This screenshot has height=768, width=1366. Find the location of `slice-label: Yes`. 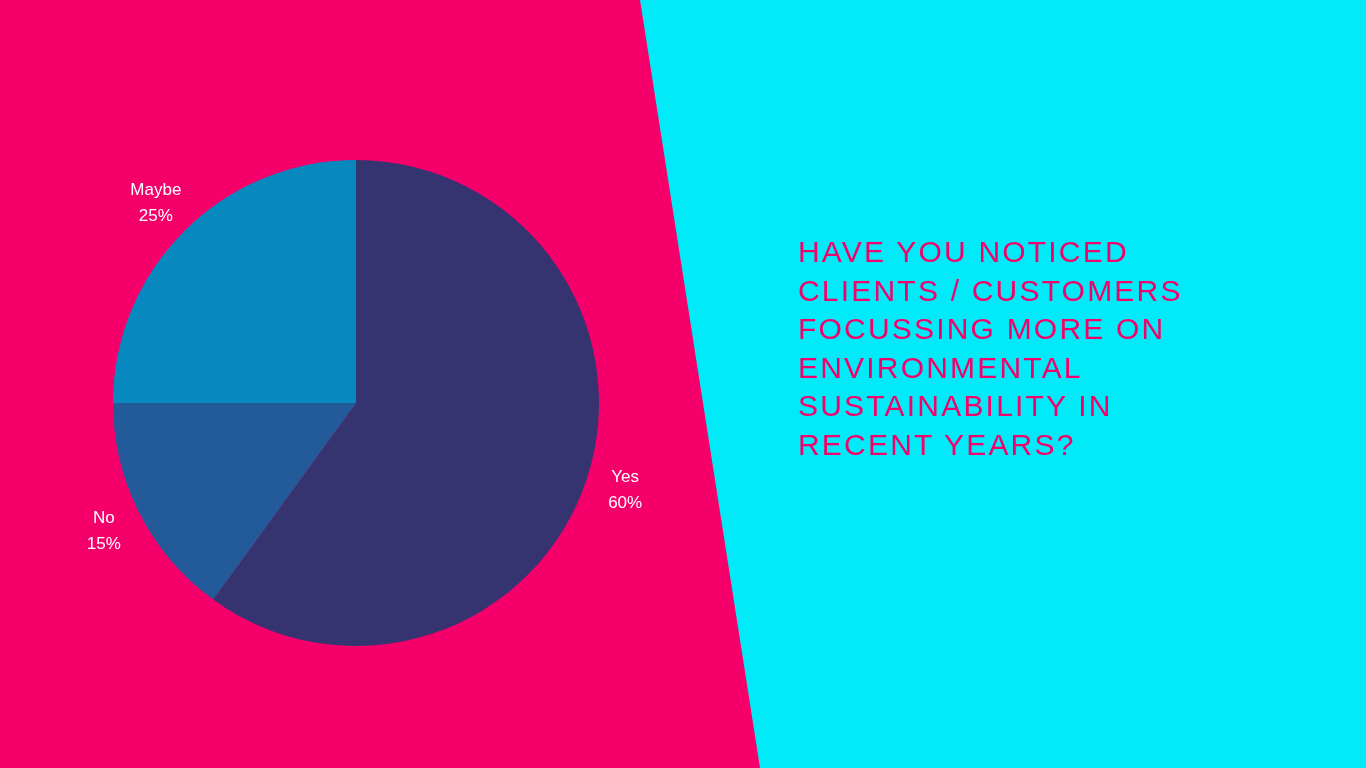

slice-label: Yes is located at coordinates (625, 477).